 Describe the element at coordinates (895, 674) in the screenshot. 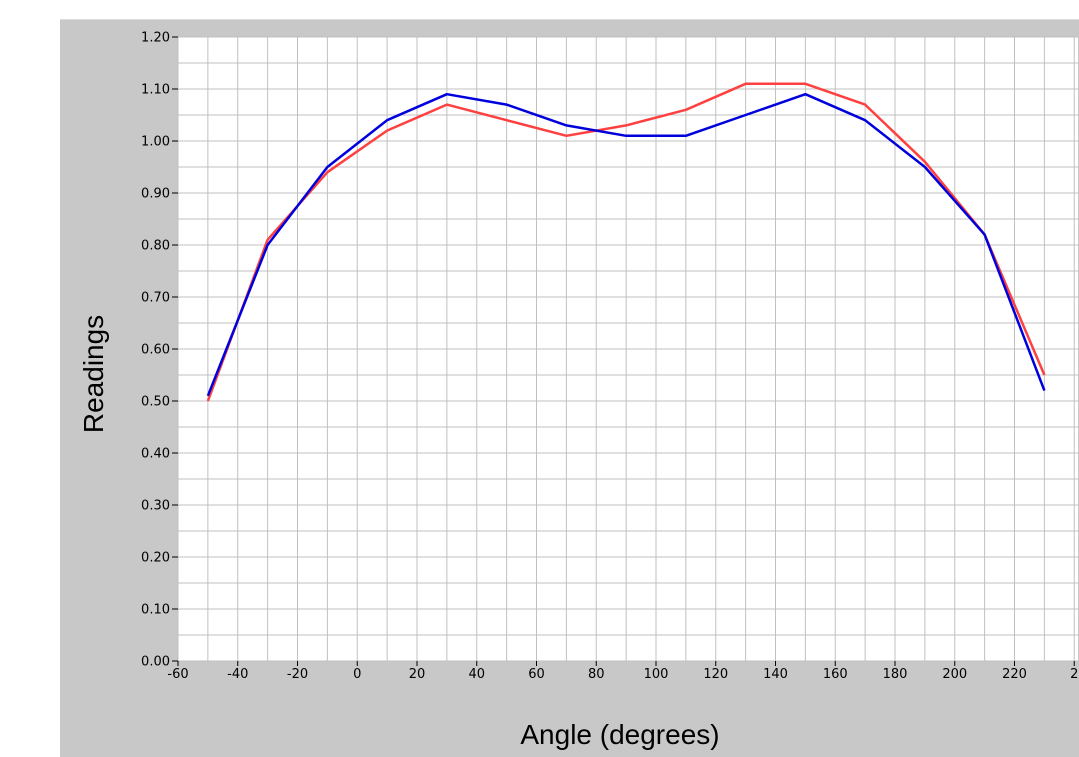

I see `x-tick-label: 180` at that location.